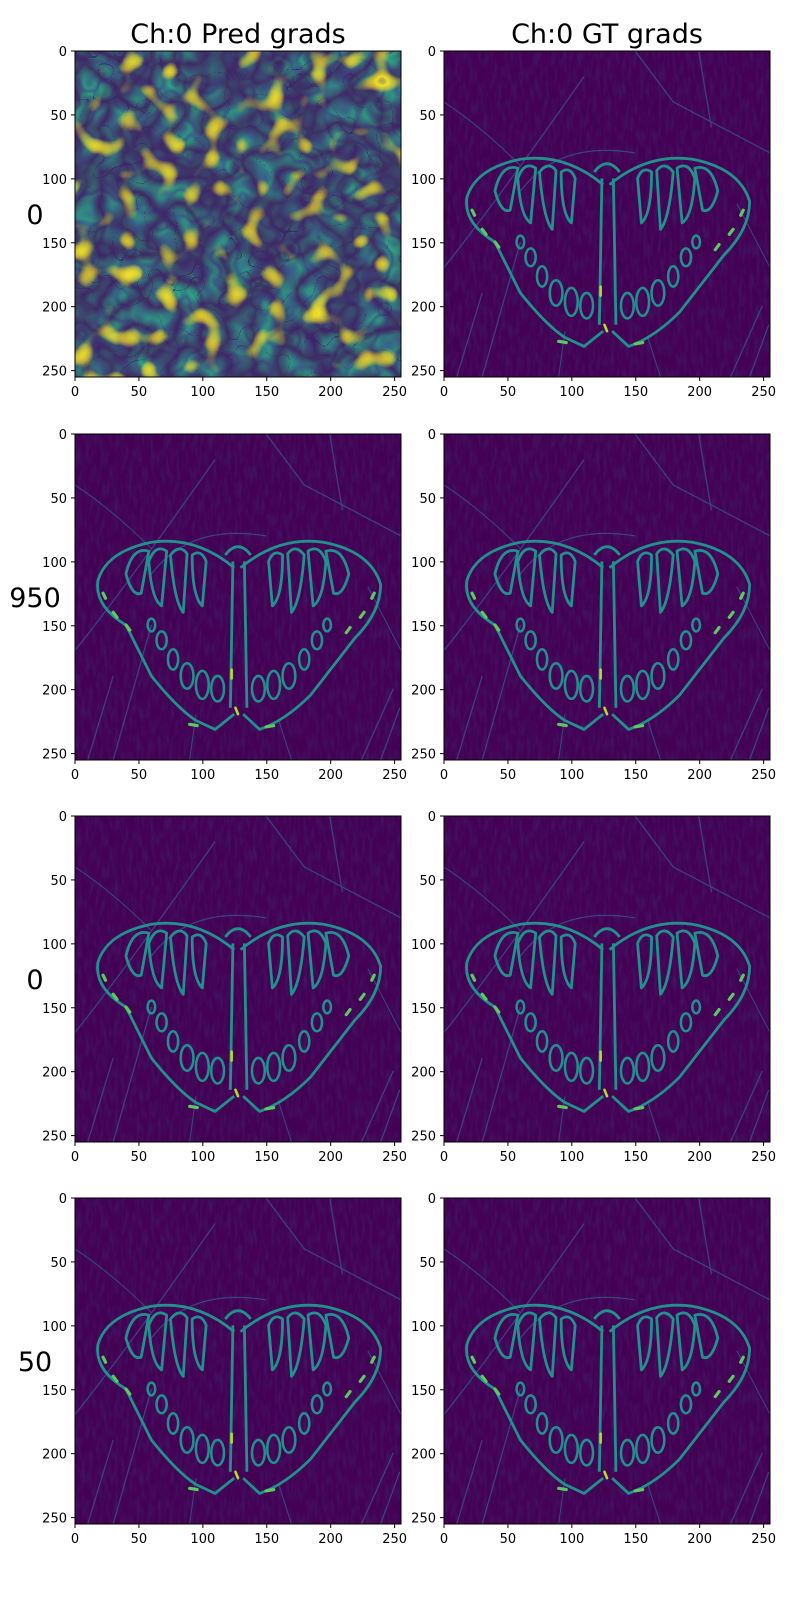 The height and width of the screenshot is (1600, 800). What do you see at coordinates (35, 1362) in the screenshot?
I see `row-label: 50` at bounding box center [35, 1362].